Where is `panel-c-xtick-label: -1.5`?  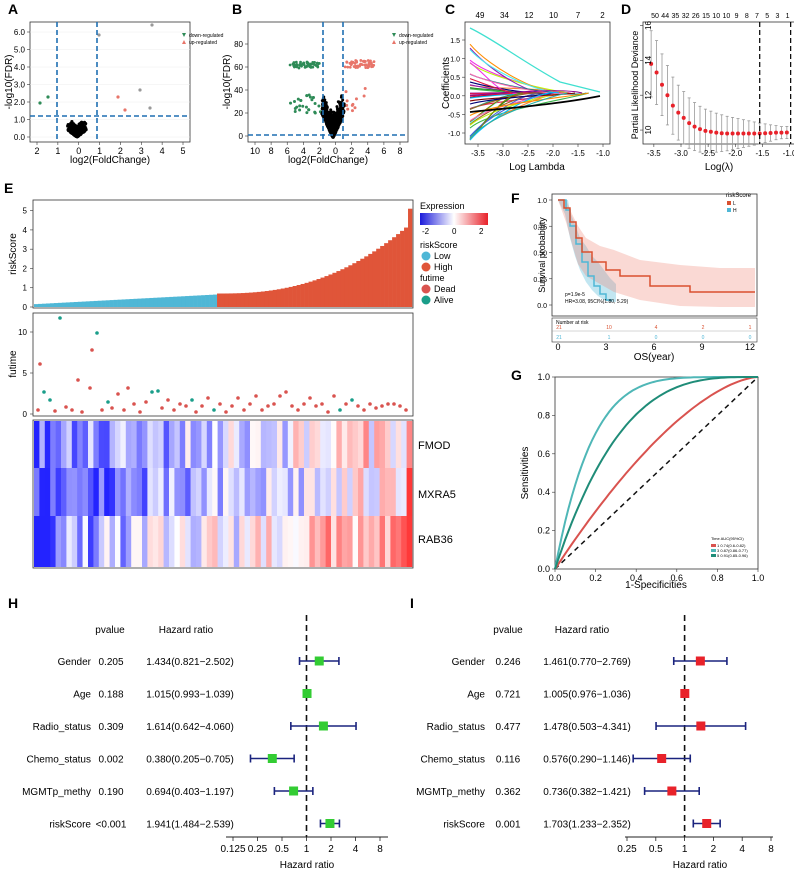 panel-c-xtick-label: -1.5 is located at coordinates (578, 153).